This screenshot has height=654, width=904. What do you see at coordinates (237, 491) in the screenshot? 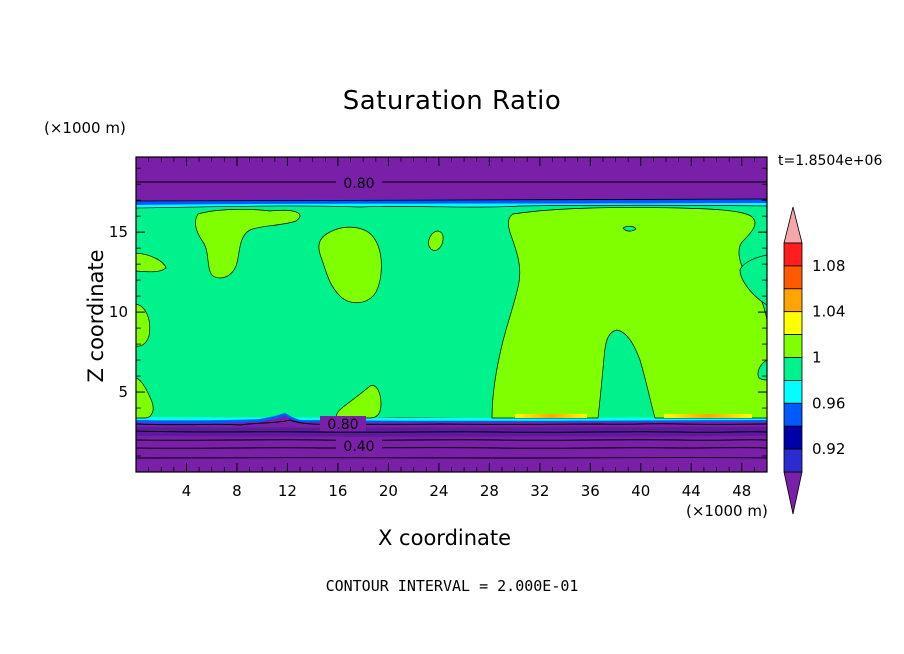
I see `x-tick-label: 8` at bounding box center [237, 491].